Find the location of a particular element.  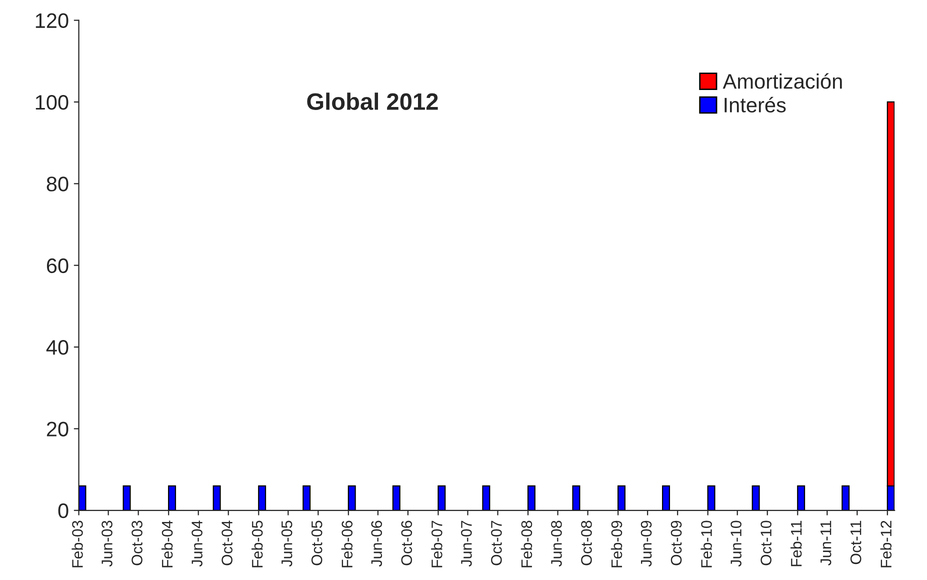

y-tick-label: 20 is located at coordinates (57, 429).